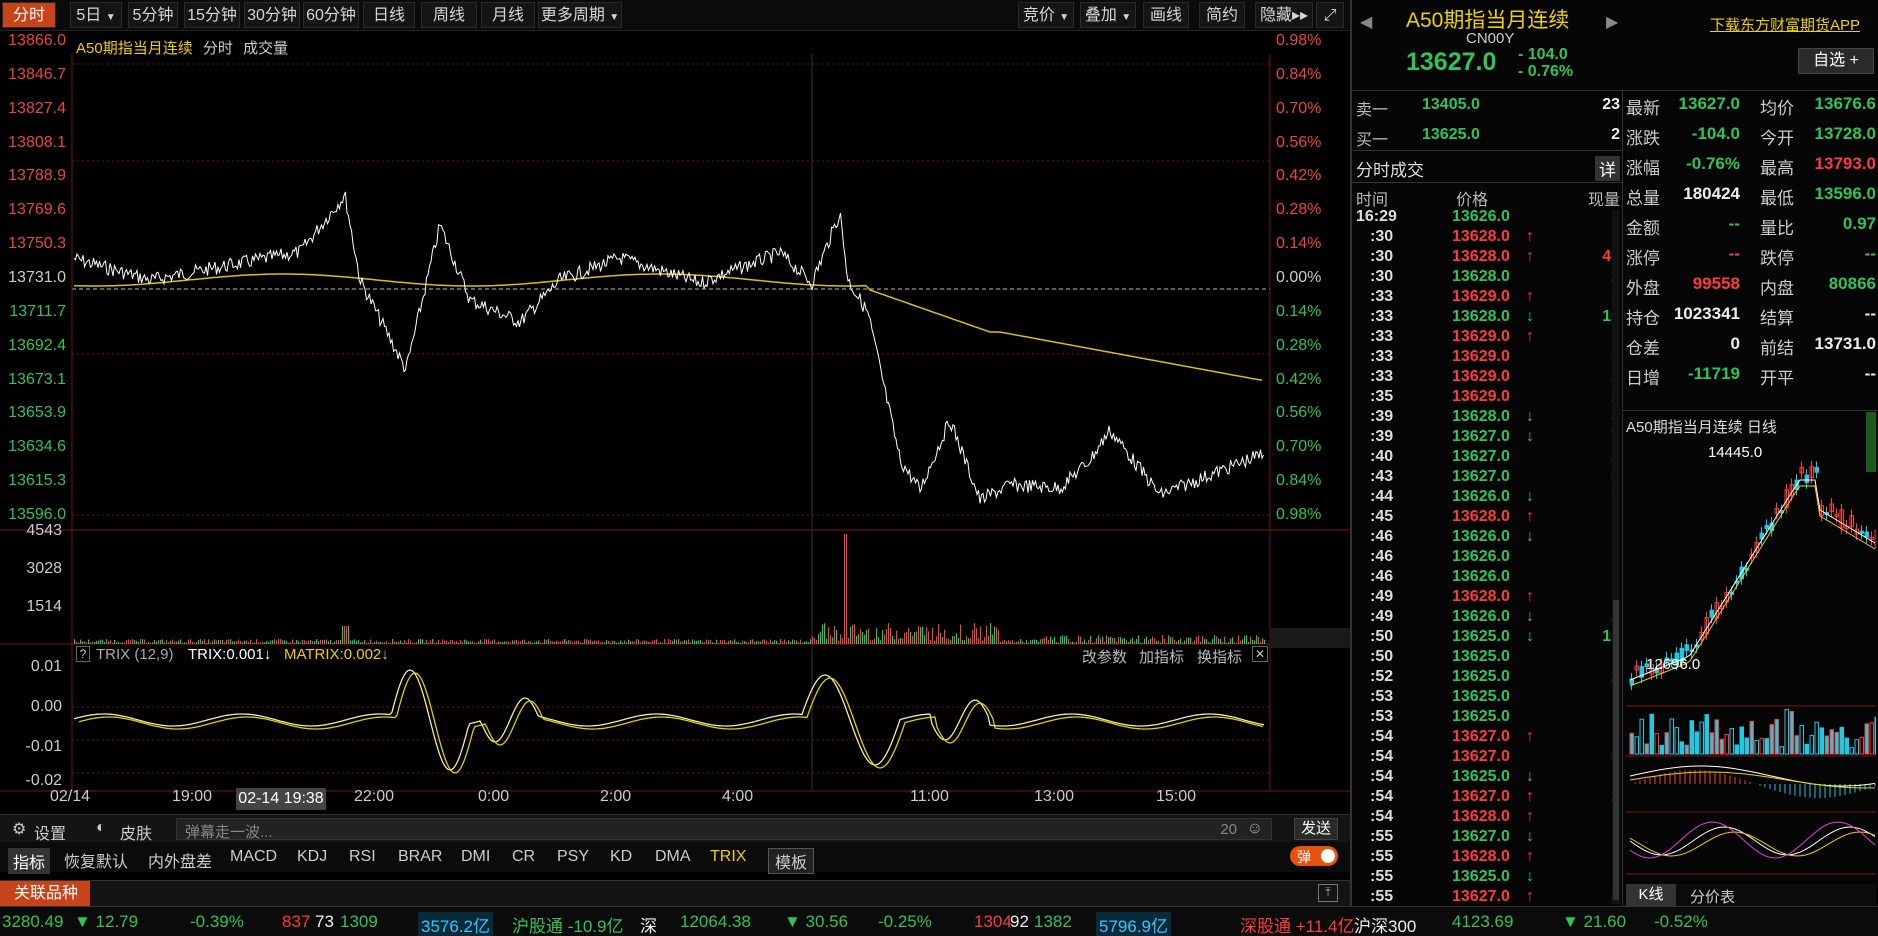 This screenshot has width=1878, height=936. Describe the element at coordinates (1222, 15) in the screenshot. I see `simple-mode-button: 简约` at that location.